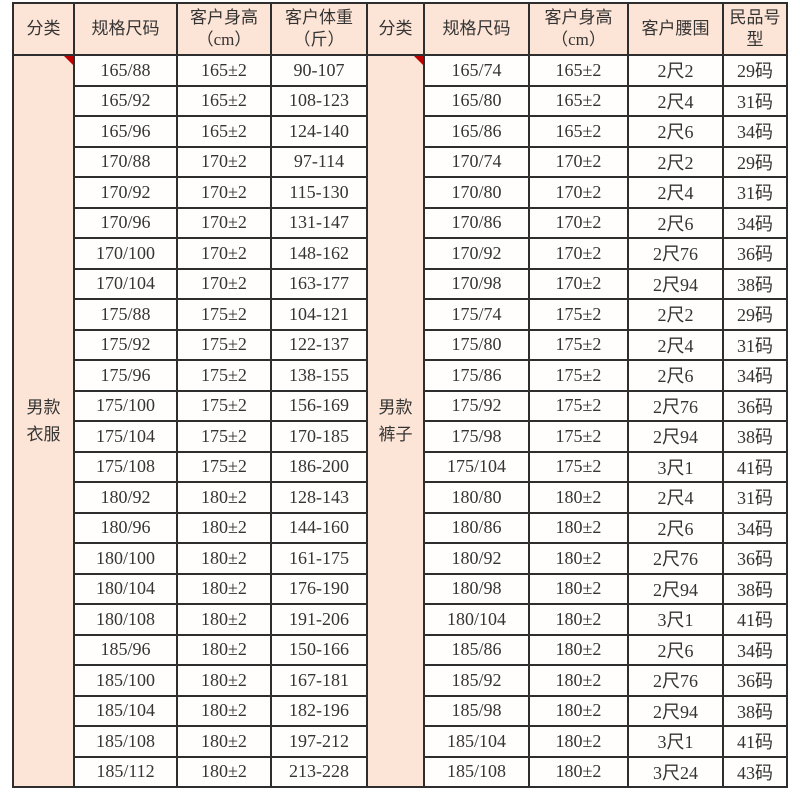  I want to click on table-cell: 165/96, so click(125, 131).